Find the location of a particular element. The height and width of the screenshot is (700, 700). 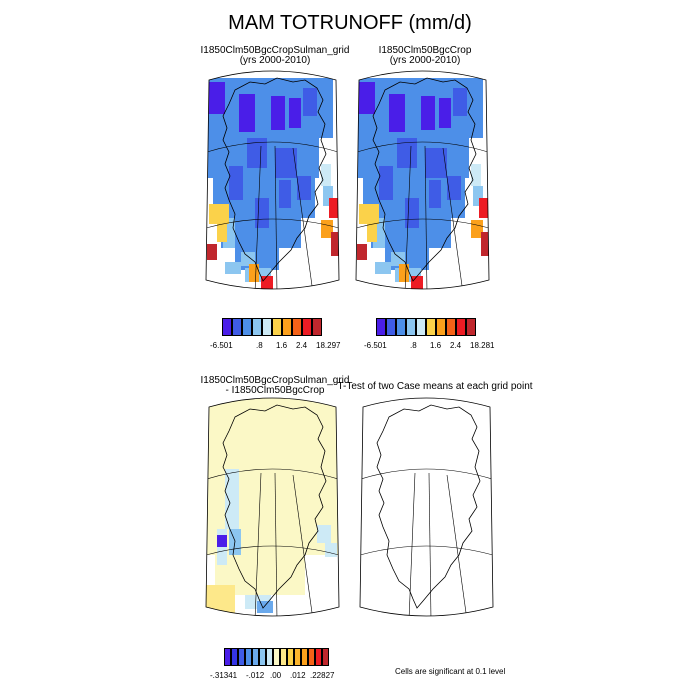

colorbar-3-labels: -.31341 -.012 .00 .012 .22827 is located at coordinates (272, 676).